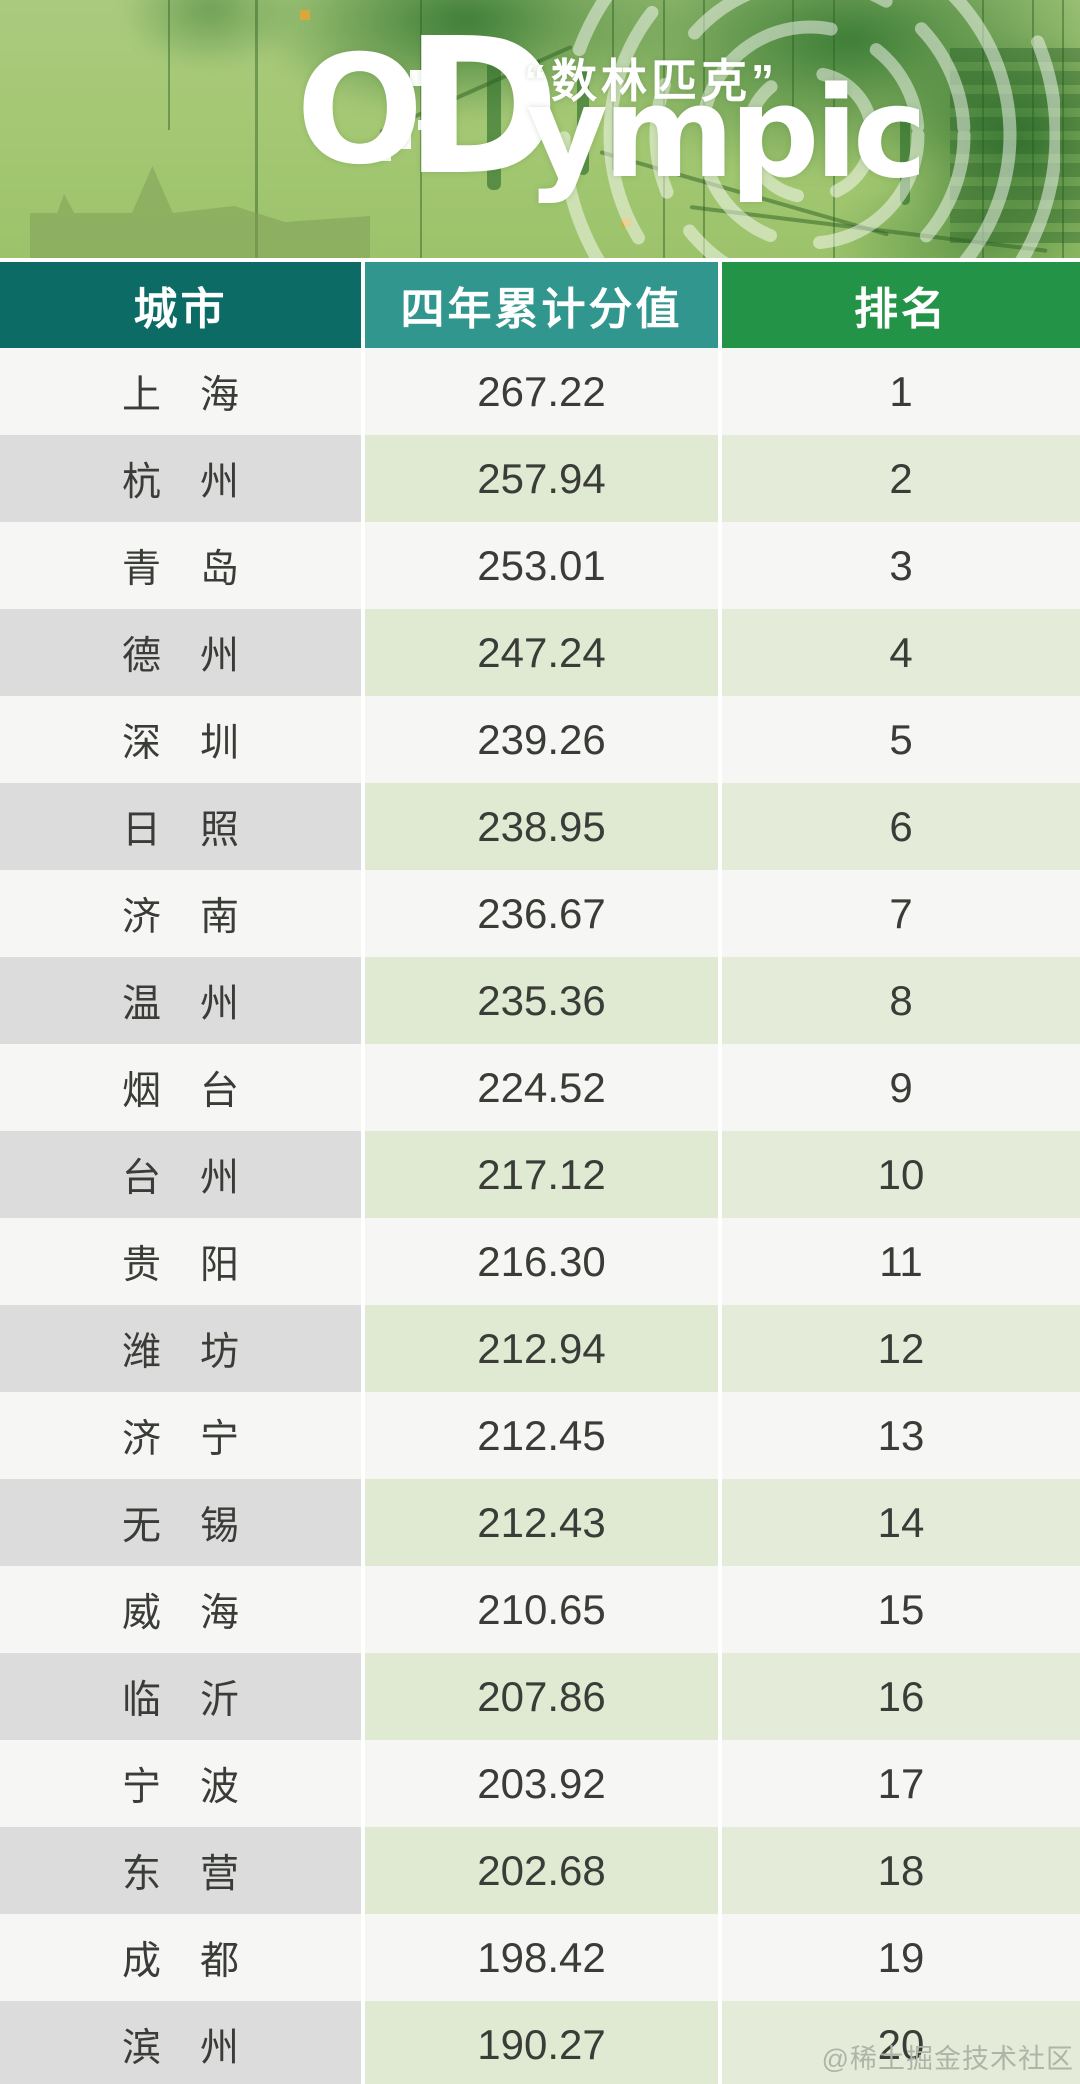  What do you see at coordinates (180, 305) in the screenshot?
I see `column-header-city: 城市` at bounding box center [180, 305].